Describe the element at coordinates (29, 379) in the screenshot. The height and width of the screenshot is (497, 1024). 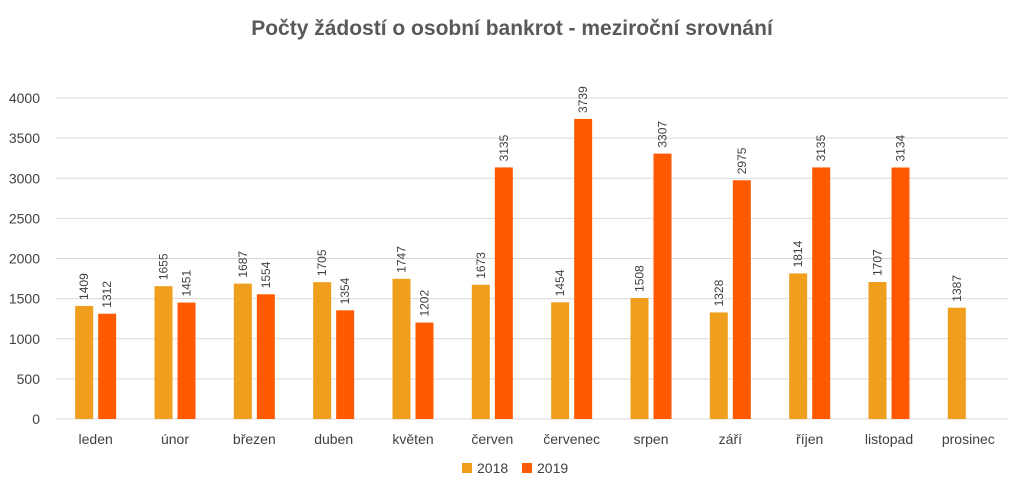
I see `y-tick-label: 500` at that location.